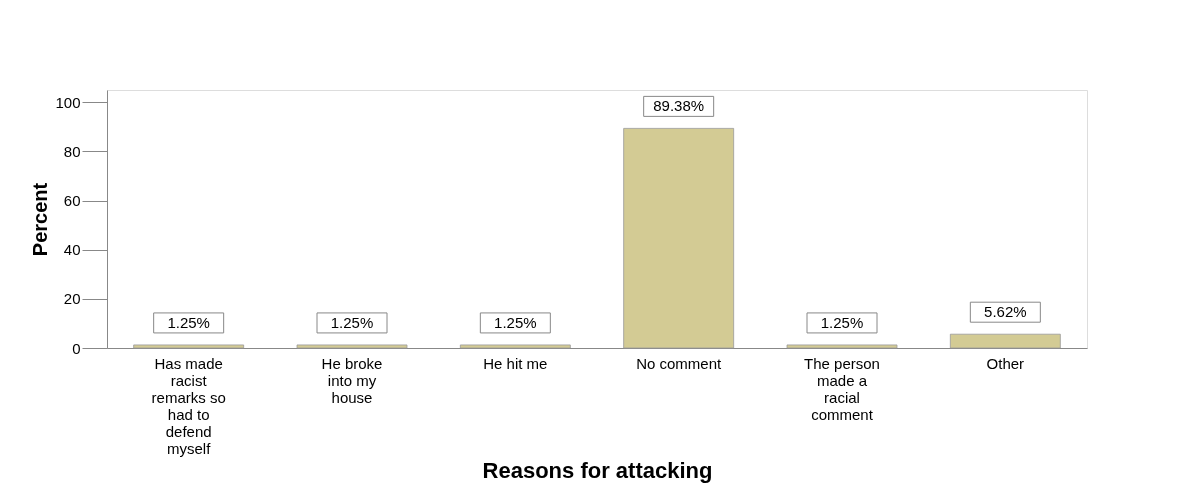  I want to click on x-tick-label: He hit me, so click(515, 363).